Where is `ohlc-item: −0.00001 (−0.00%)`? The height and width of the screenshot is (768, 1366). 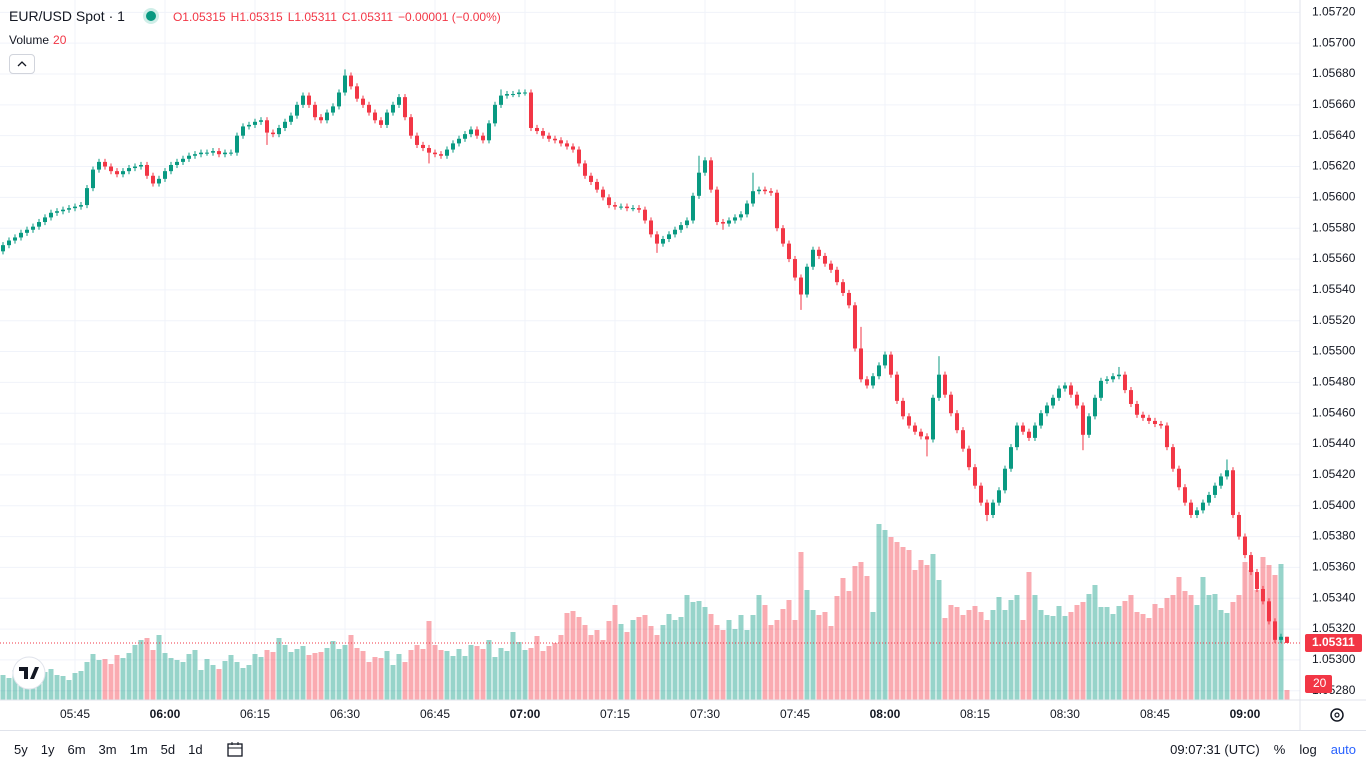
ohlc-item: −0.00001 (−0.00%) is located at coordinates (449, 16).